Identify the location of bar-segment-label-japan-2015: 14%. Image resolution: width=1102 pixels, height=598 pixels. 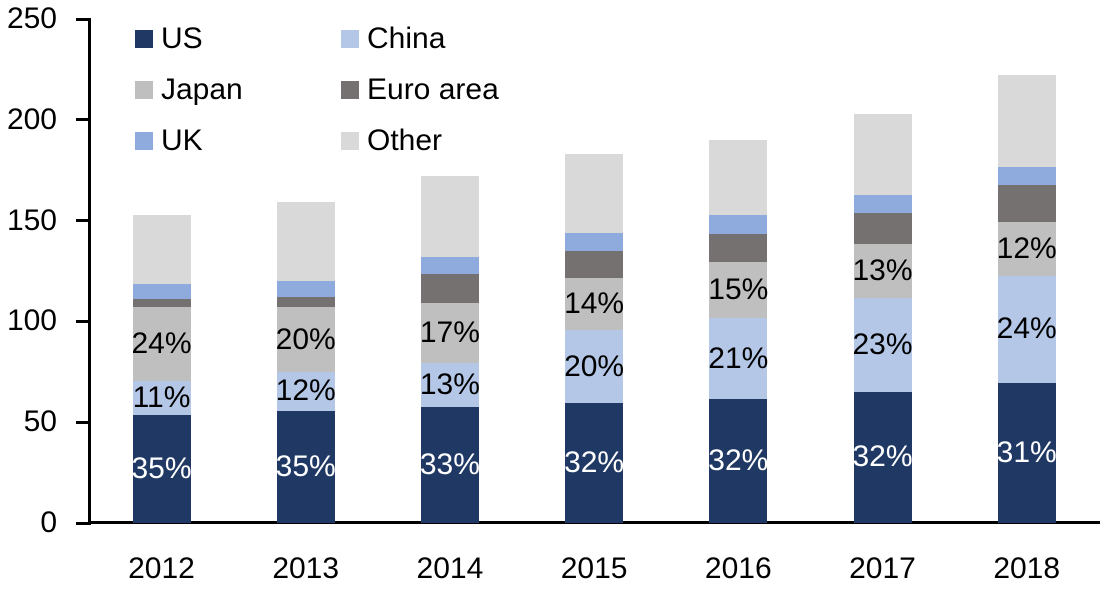
(594, 304).